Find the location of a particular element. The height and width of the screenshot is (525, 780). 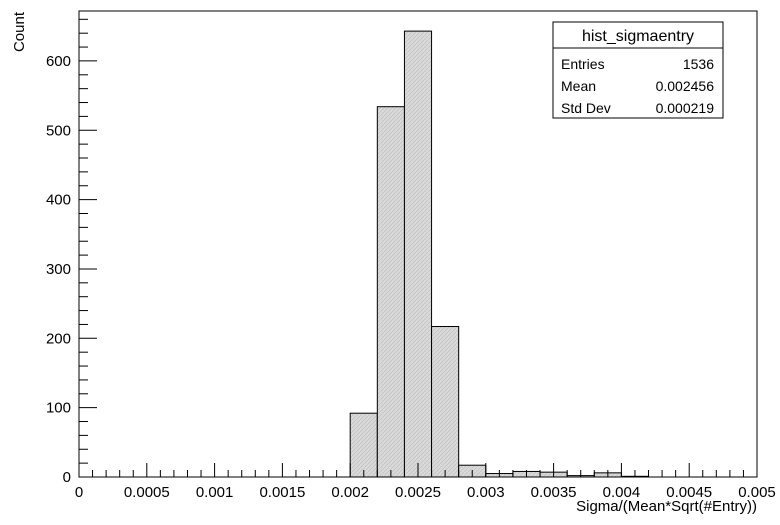

y-tick-label: 100 is located at coordinates (58, 408).